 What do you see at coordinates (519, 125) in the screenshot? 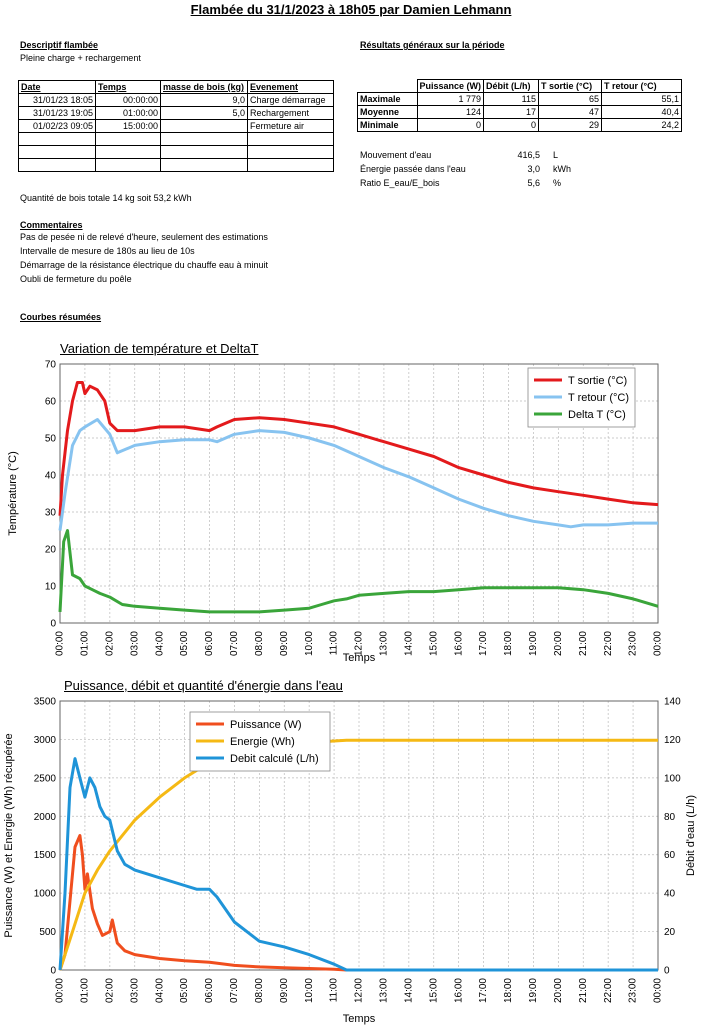
I see `table-row: Minimale 0 0 29 24,2` at bounding box center [519, 125].